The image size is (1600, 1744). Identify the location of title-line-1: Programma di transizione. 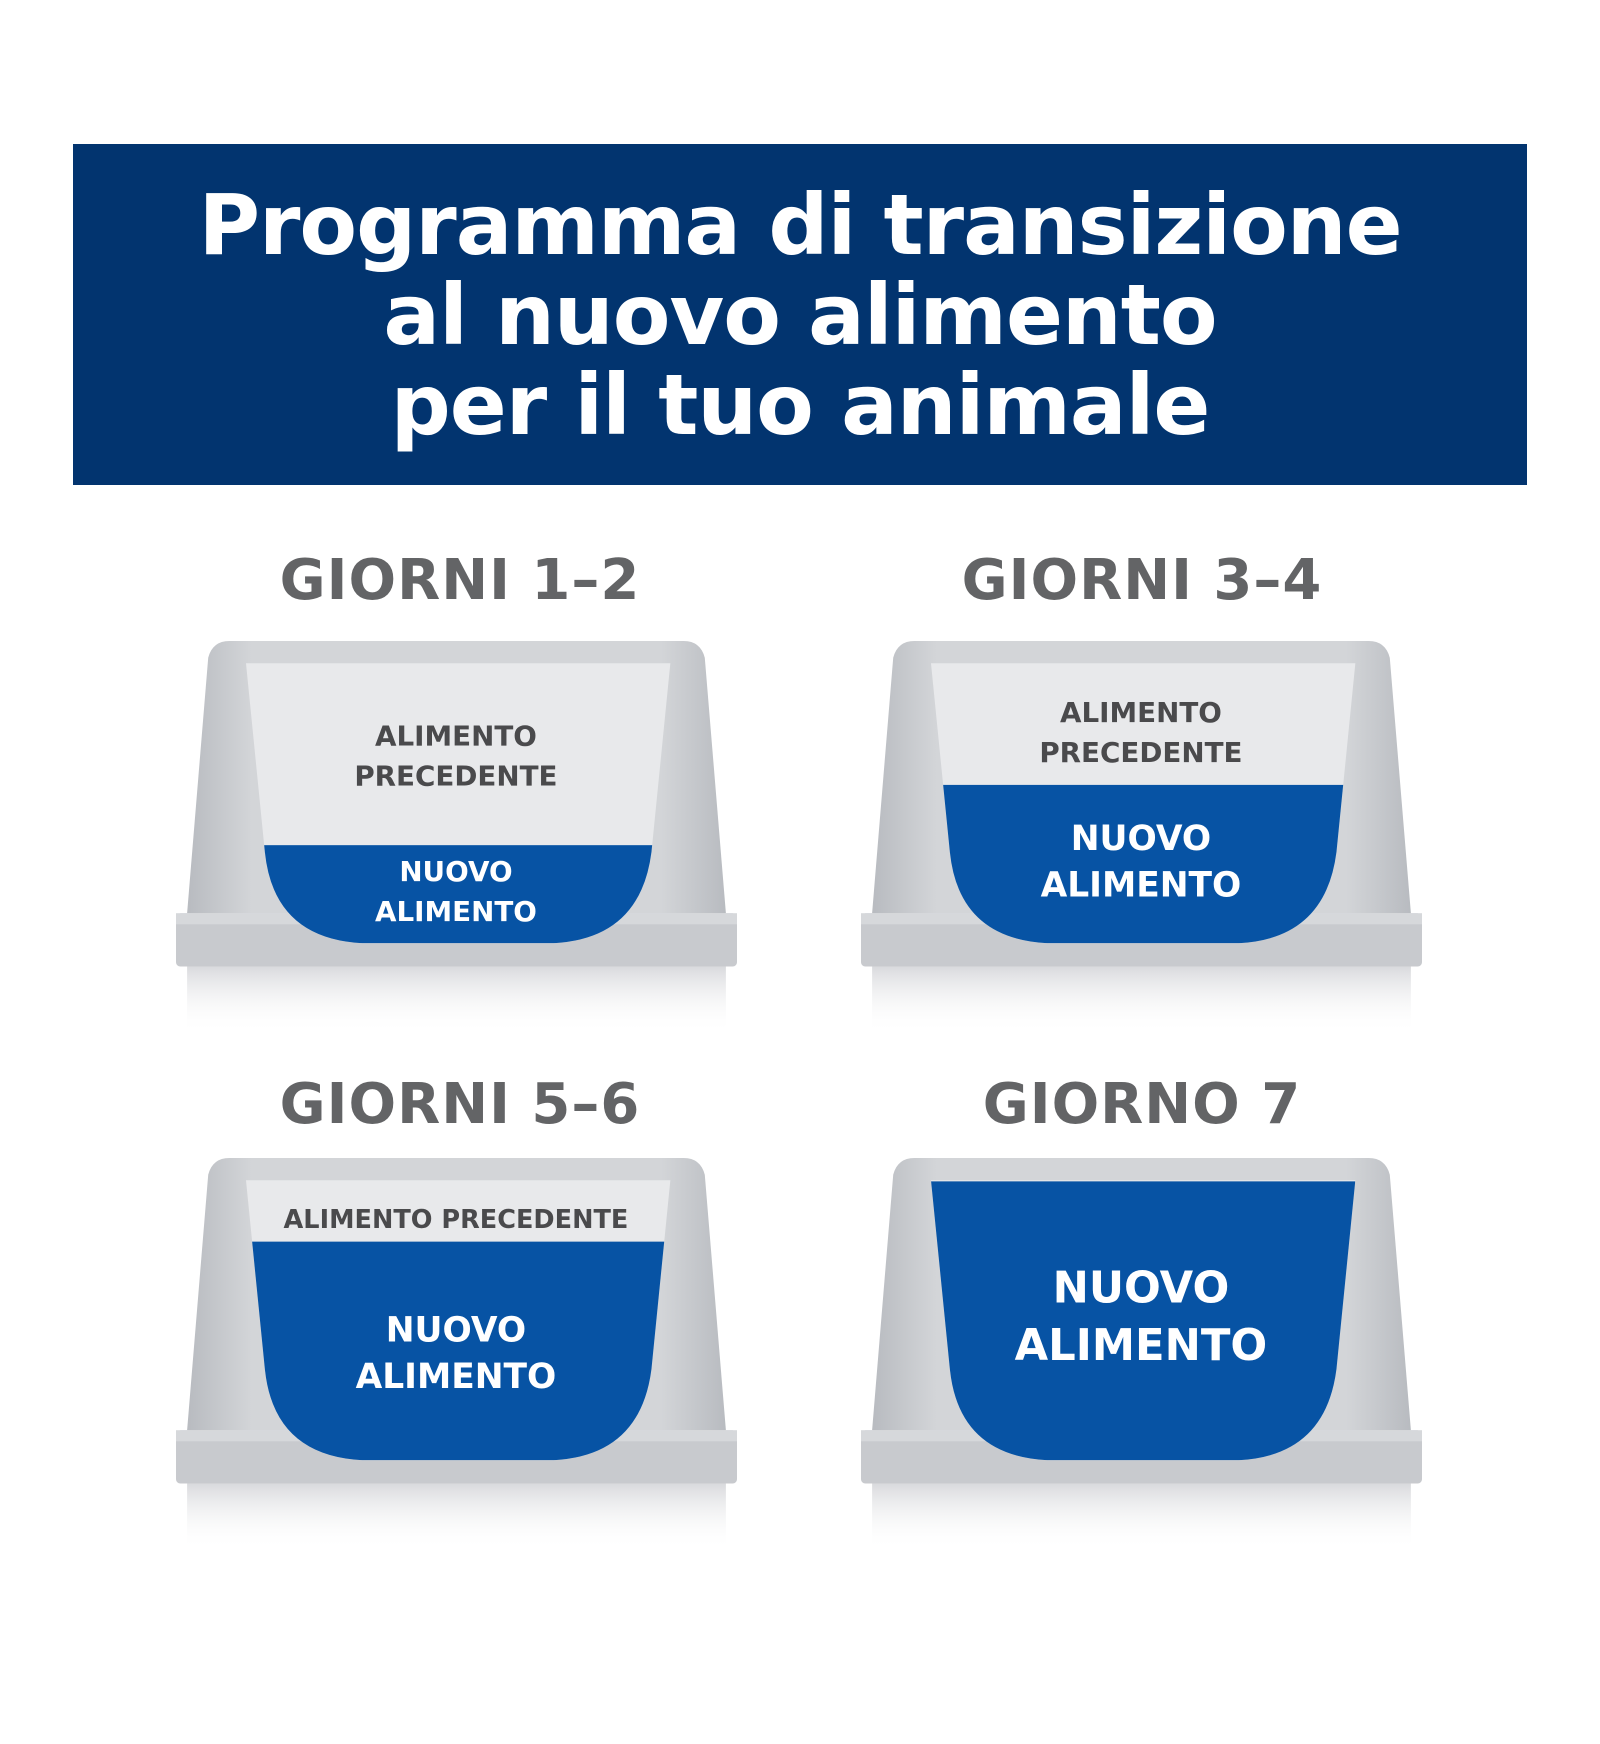
(800, 224).